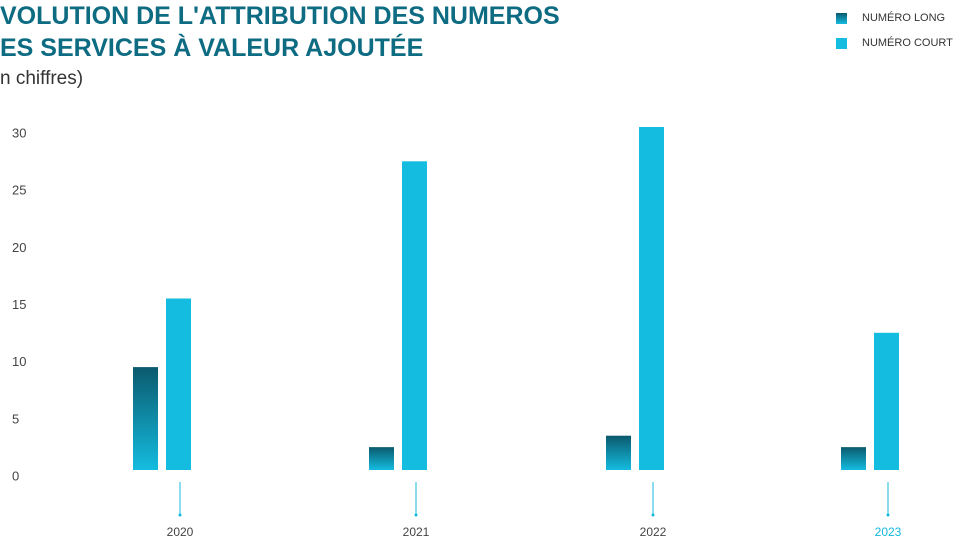 This screenshot has width=966, height=540. What do you see at coordinates (211, 47) in the screenshot?
I see `chart-title: ES SERVICES À VALEUR AJOUTÉE` at bounding box center [211, 47].